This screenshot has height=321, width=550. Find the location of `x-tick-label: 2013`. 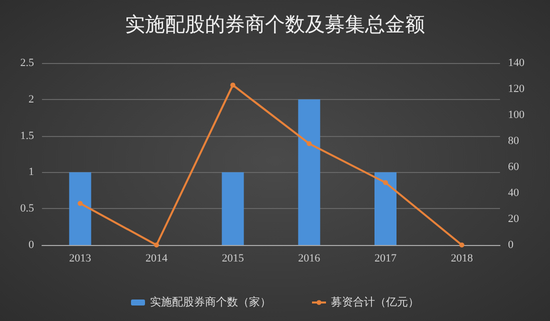

x-tick-label: 2013 is located at coordinates (80, 258).